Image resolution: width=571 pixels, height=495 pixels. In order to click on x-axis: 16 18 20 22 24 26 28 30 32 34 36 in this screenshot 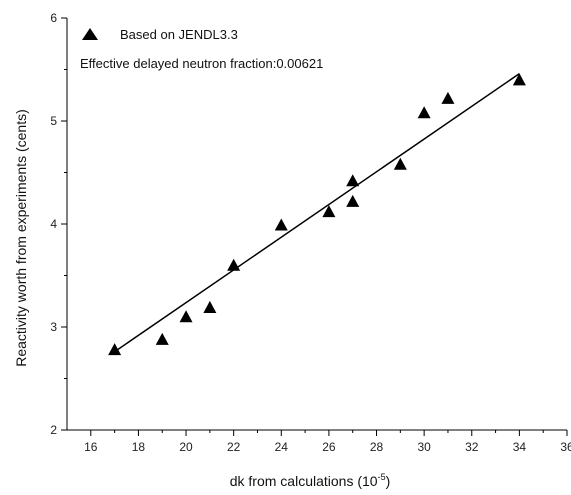, I will do `click(327, 442)`.